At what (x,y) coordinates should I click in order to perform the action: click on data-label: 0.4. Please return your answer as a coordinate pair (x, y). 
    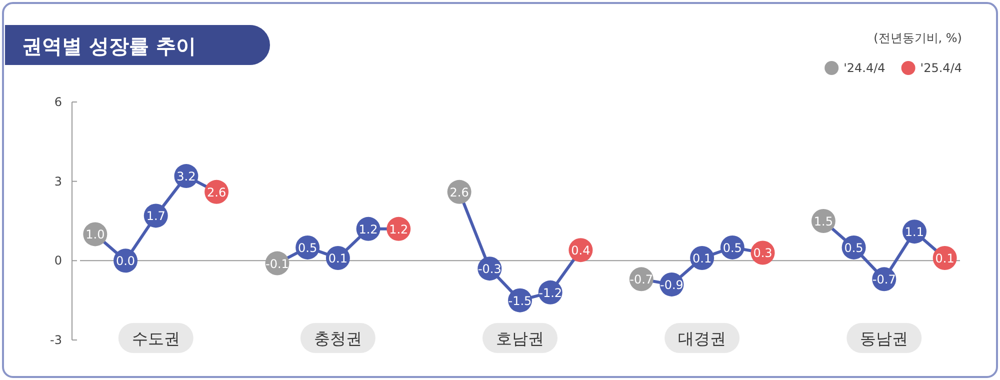
    Looking at the image, I should click on (580, 251).